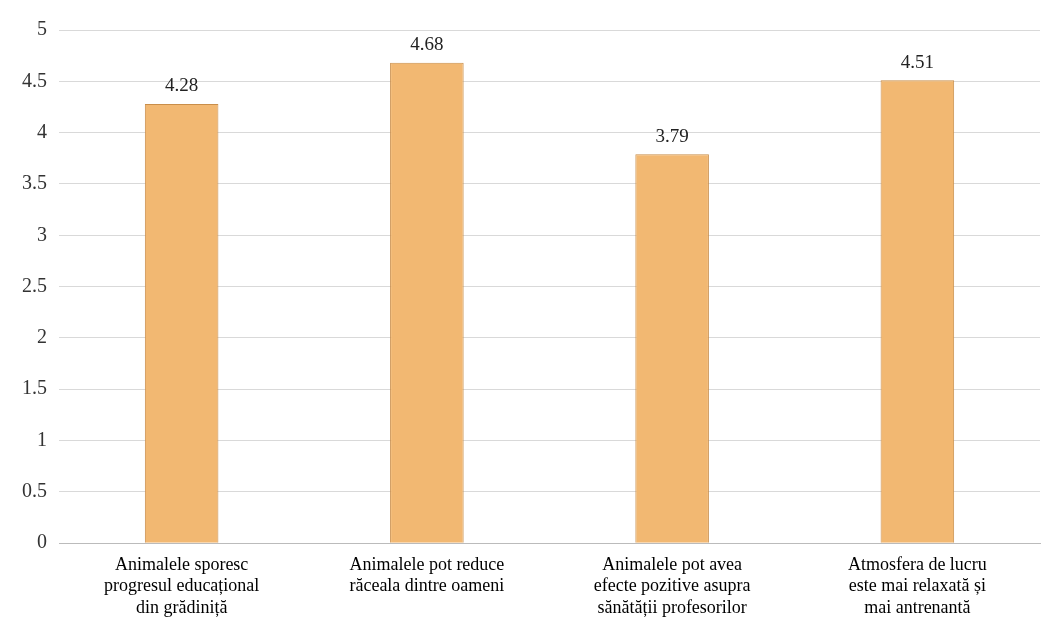  I want to click on y-tick-label: 5, so click(42, 28).